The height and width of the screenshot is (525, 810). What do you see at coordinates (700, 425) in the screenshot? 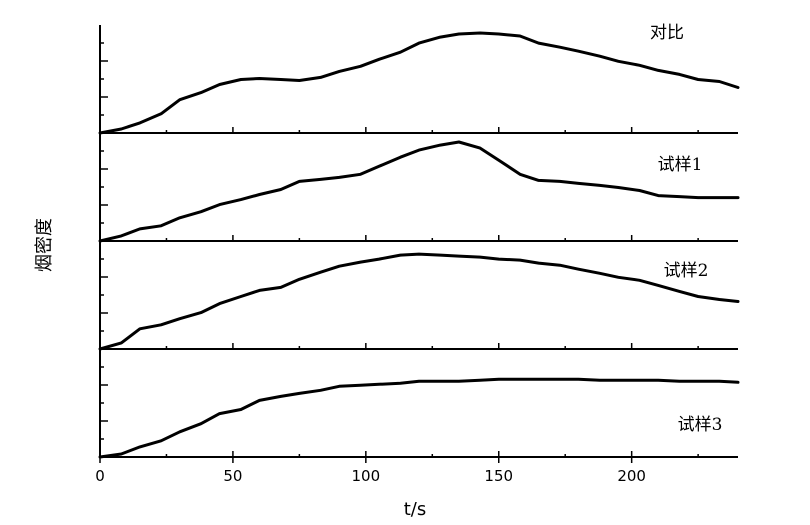
I see `series-label-4: 试样3` at bounding box center [700, 425].